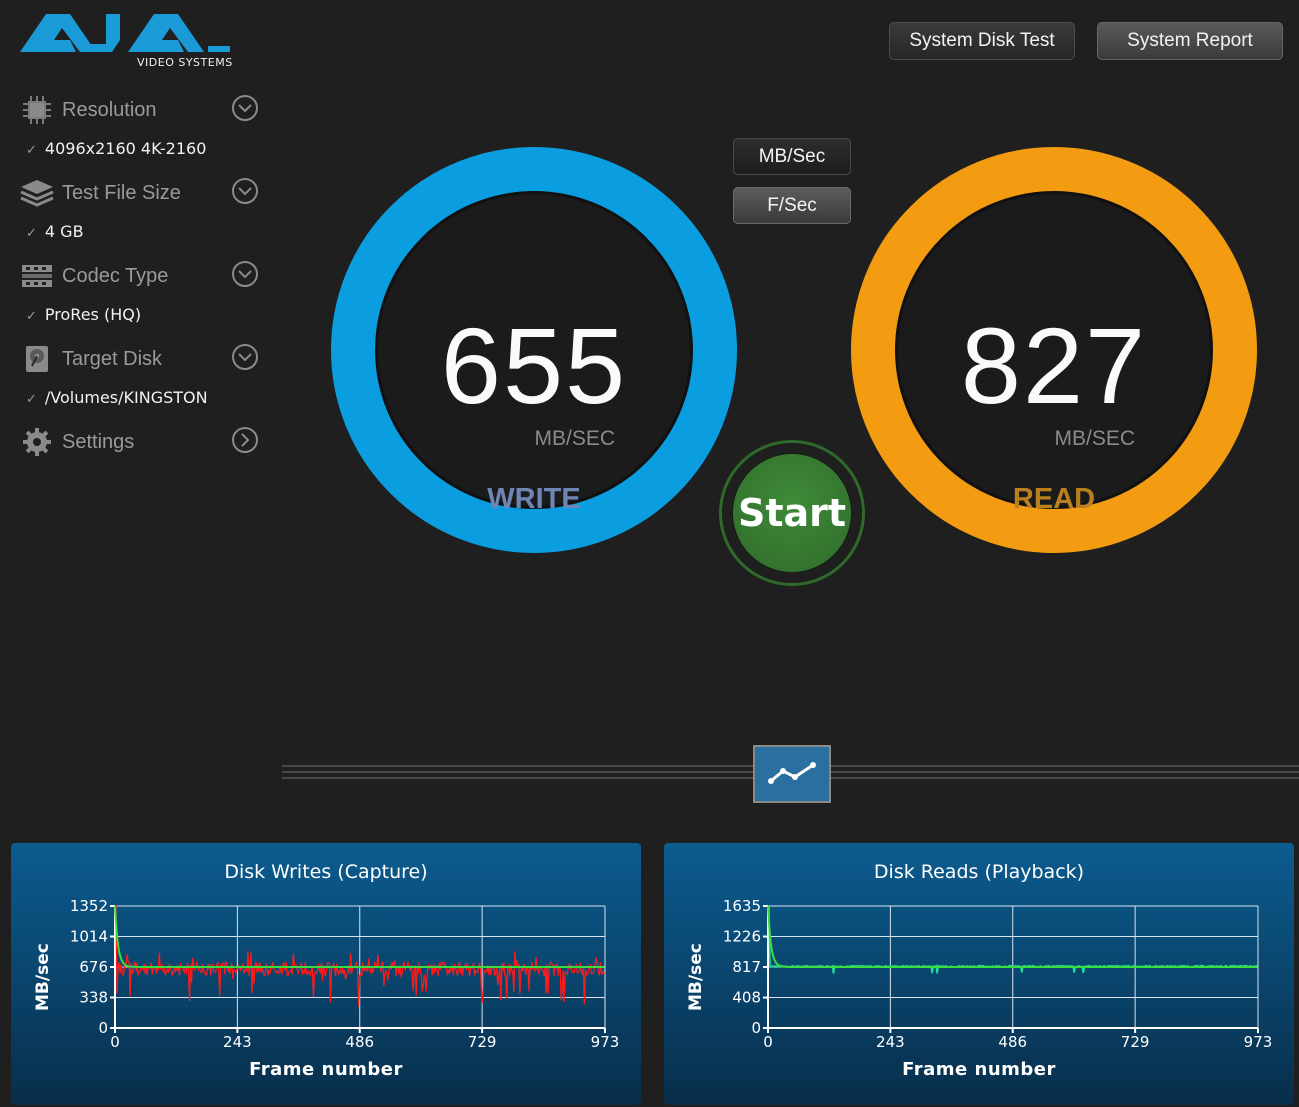 This screenshot has width=1299, height=1107. Describe the element at coordinates (89, 906) in the screenshot. I see `y-tick-label: 1352` at that location.